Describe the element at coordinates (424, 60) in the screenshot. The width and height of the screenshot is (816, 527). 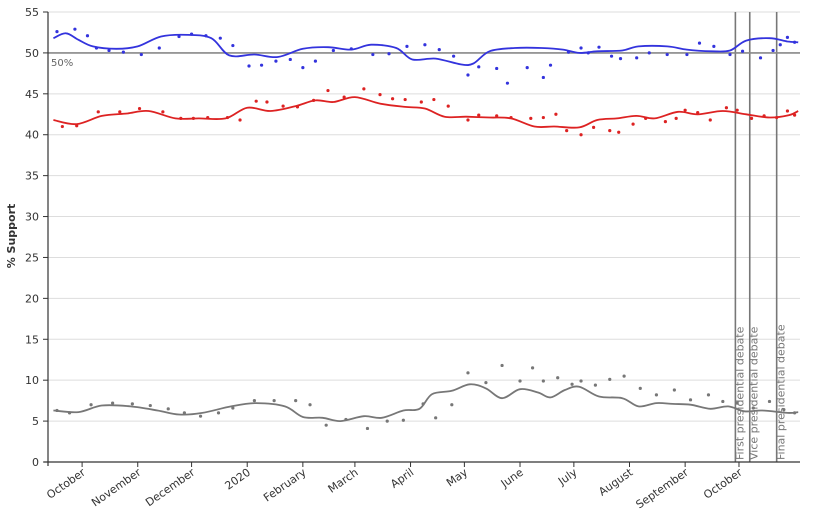
I see `fifty-percent-reference: 50%` at that location.